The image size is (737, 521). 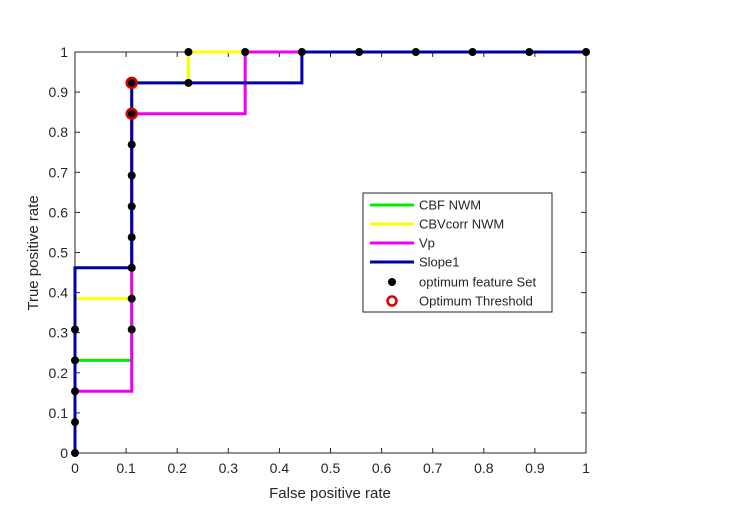 What do you see at coordinates (535, 468) in the screenshot?
I see `x-tick-label: 0.9` at bounding box center [535, 468].